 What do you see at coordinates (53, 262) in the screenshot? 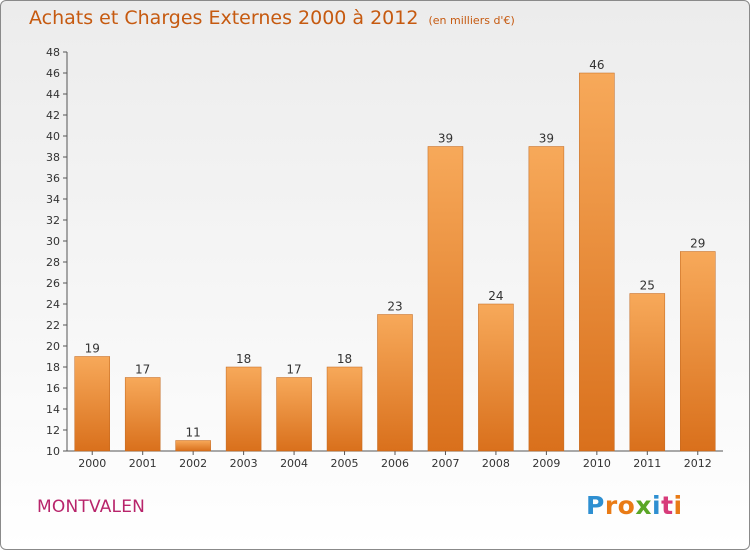
I see `y-tick-label: 28` at bounding box center [53, 262].